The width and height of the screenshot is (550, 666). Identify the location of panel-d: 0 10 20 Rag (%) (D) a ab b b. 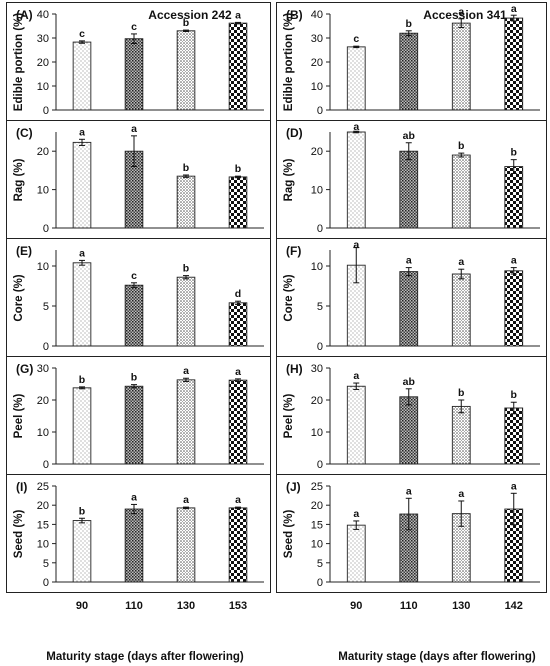
(411, 179).